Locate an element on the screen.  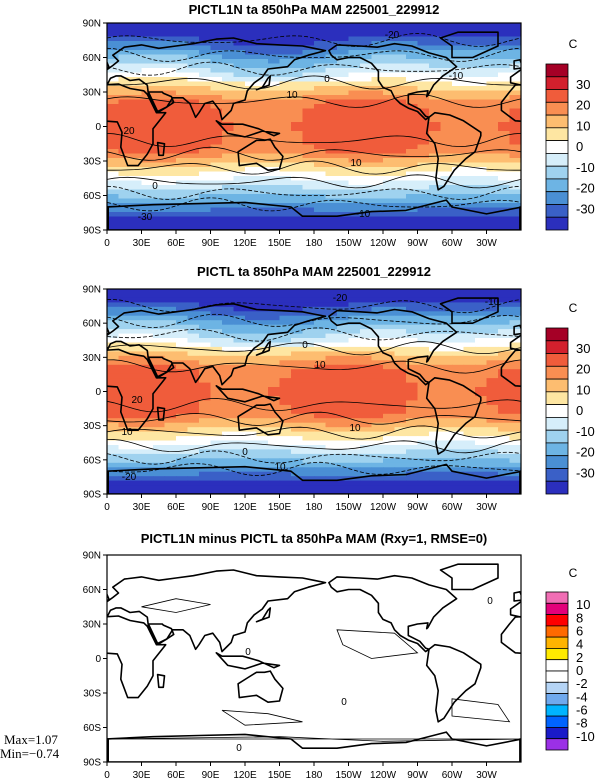
lon-tick-label: 150E is located at coordinates (280, 775).